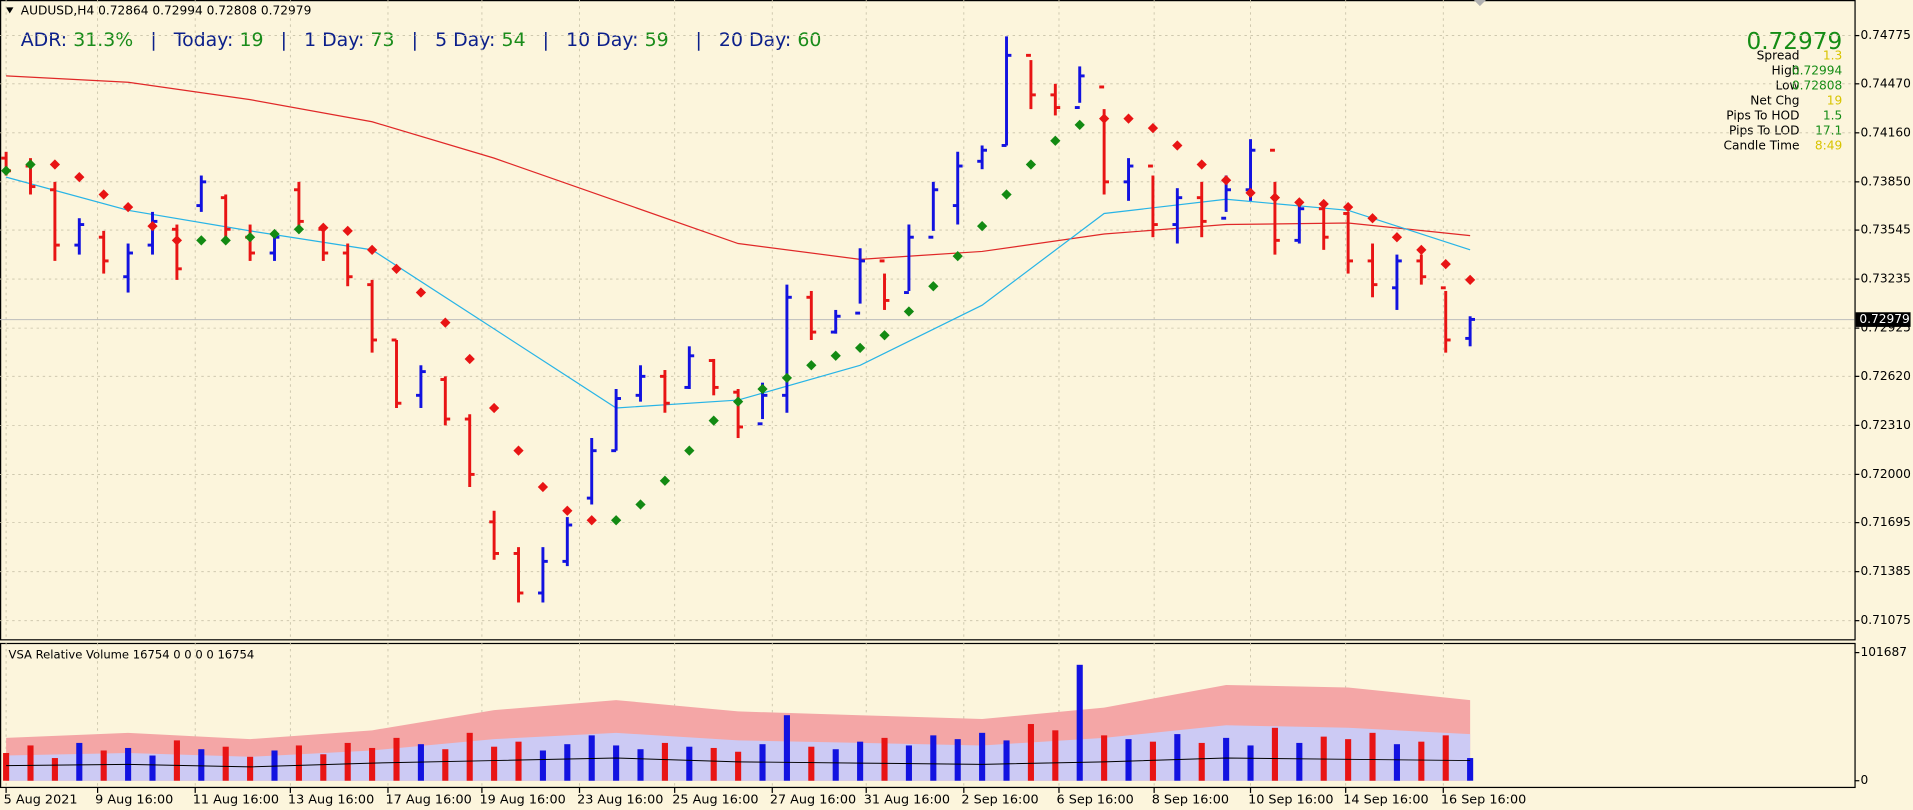 The width and height of the screenshot is (1913, 810). I want to click on adr-label: 5 Day:, so click(465, 40).